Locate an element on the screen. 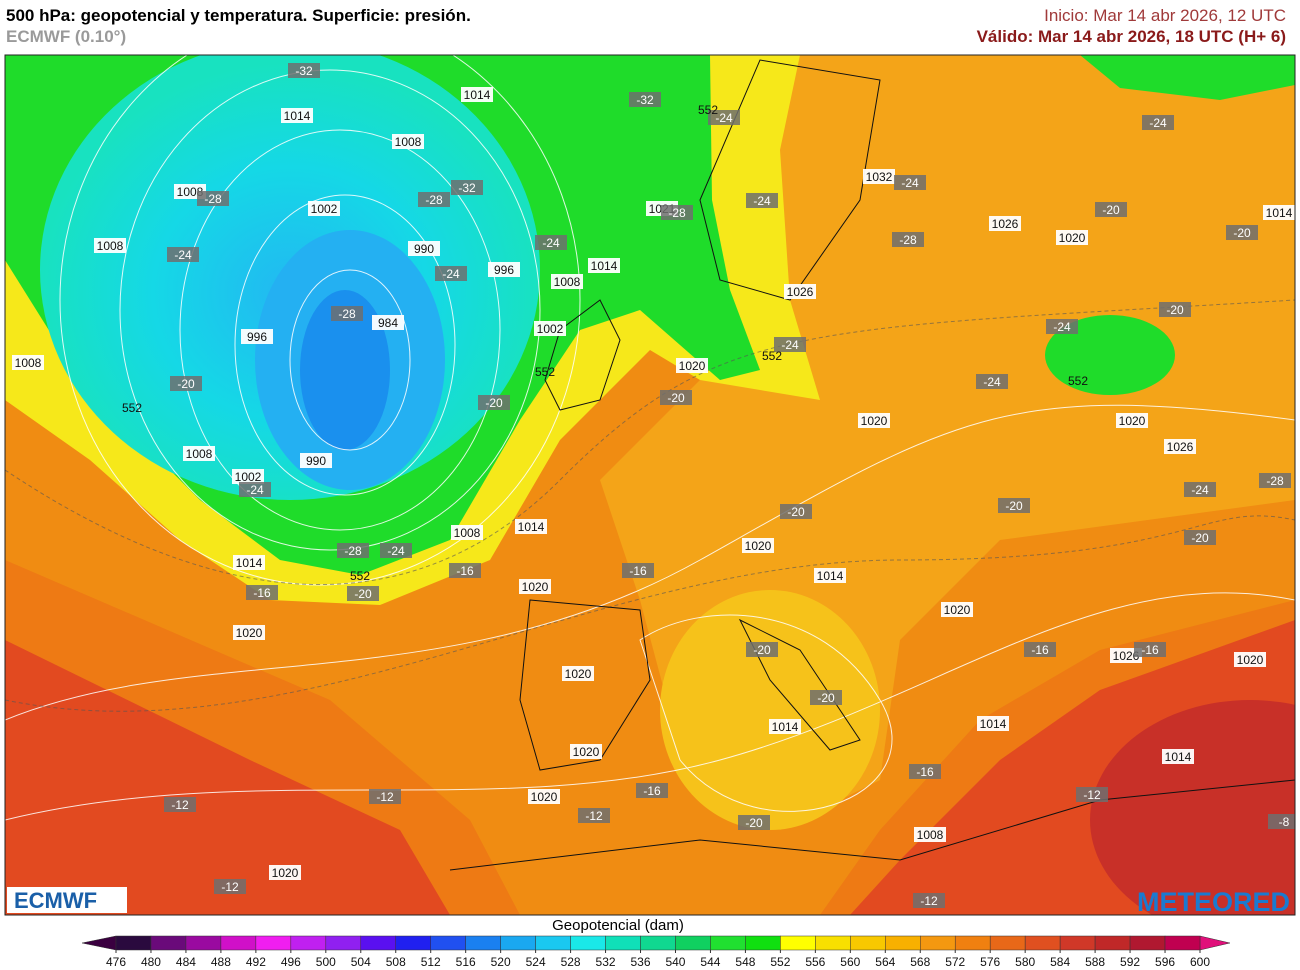 This screenshot has width=1300, height=970. colorbar-label: 484 is located at coordinates (186, 962).